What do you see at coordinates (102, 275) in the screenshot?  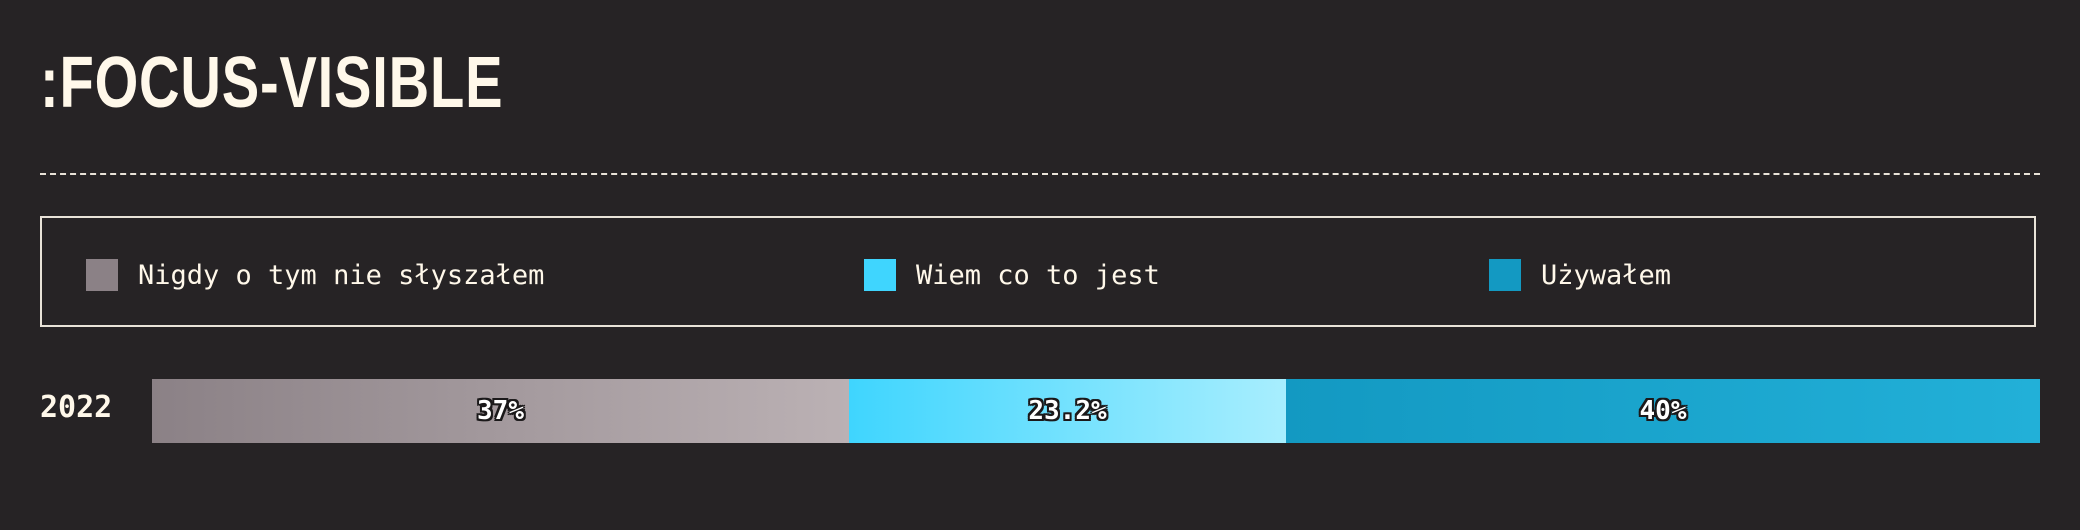 I see `legend-swatch-never-heard` at bounding box center [102, 275].